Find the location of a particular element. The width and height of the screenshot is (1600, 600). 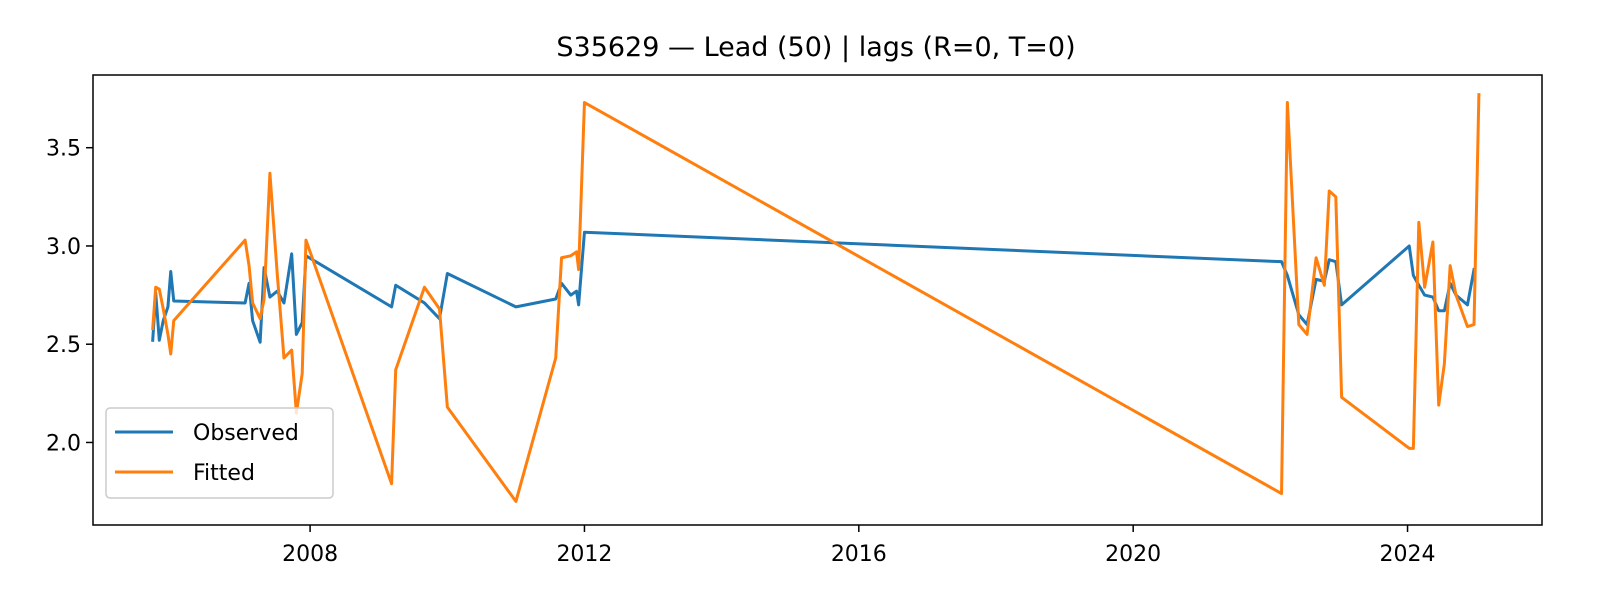

x-tick-label: 2008 is located at coordinates (310, 554).